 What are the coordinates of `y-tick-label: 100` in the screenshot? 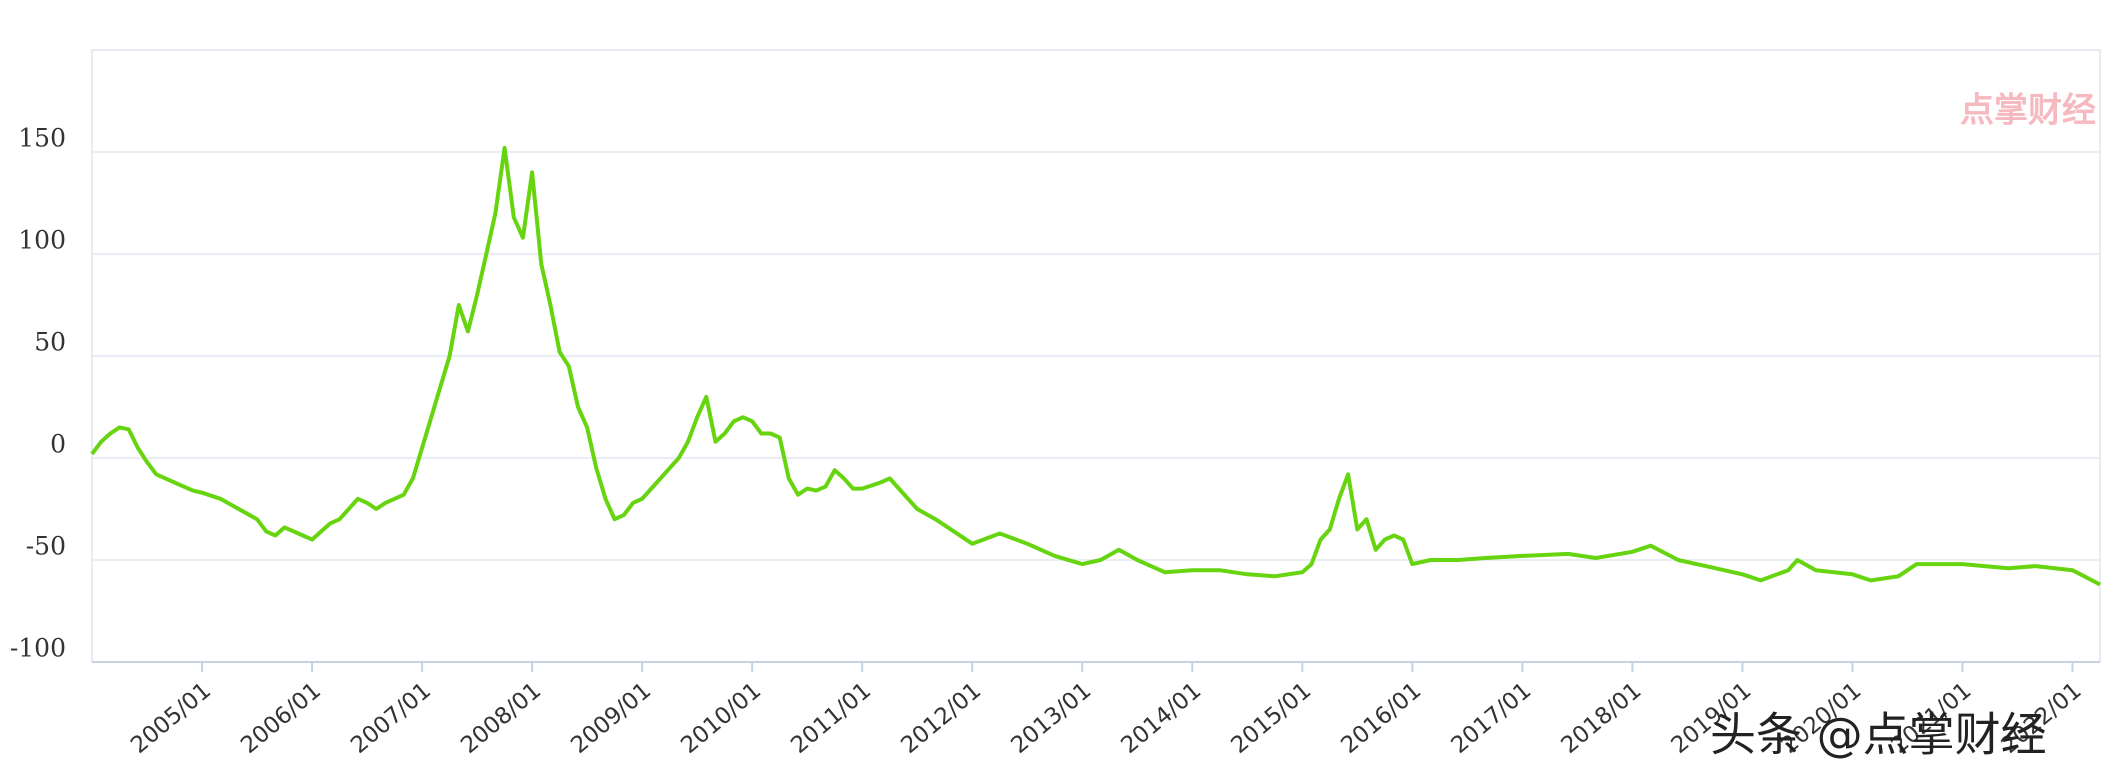 It's located at (42, 240).